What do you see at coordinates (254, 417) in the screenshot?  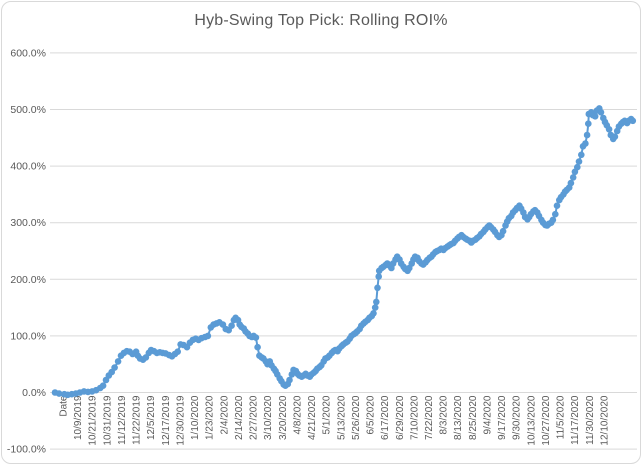 I see `x-tick-label: 2/27/2020` at bounding box center [254, 417].